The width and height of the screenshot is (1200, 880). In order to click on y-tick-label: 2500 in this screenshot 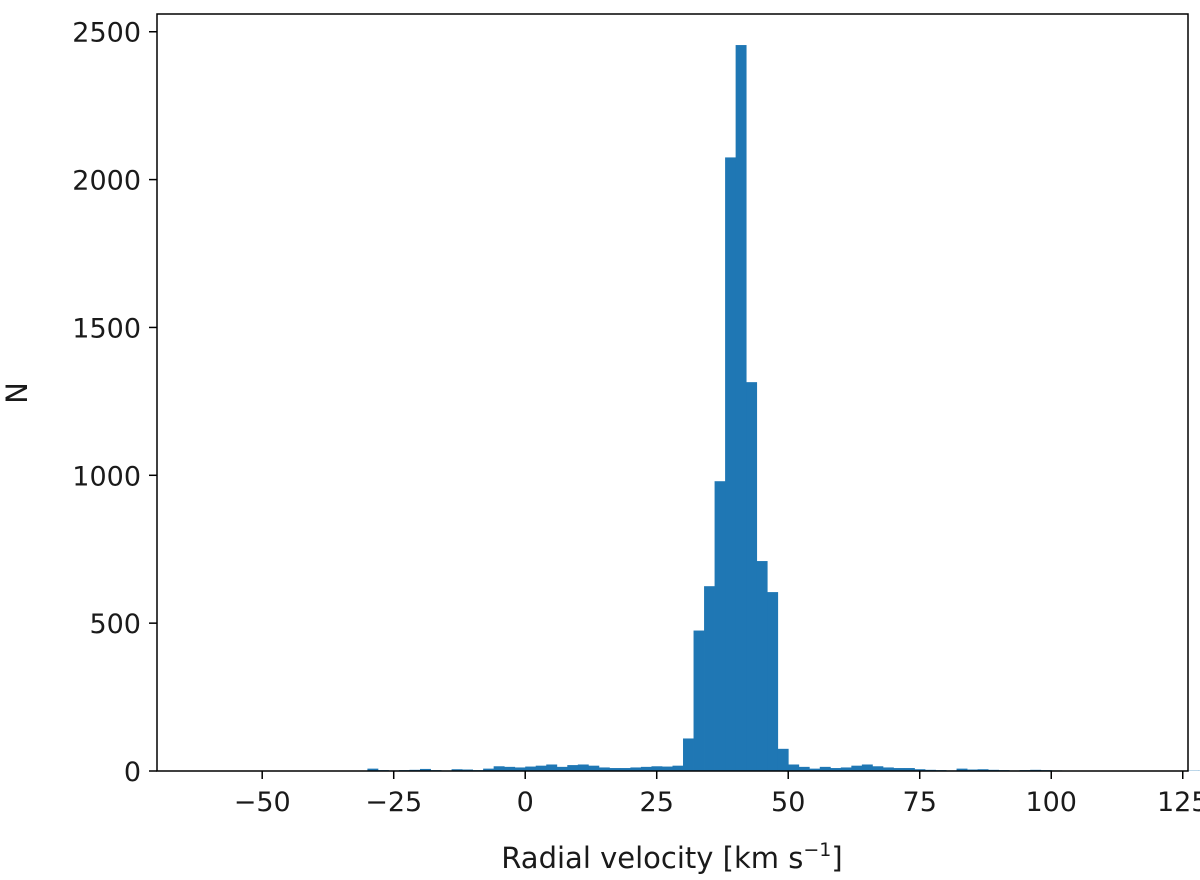, I will do `click(106, 33)`.